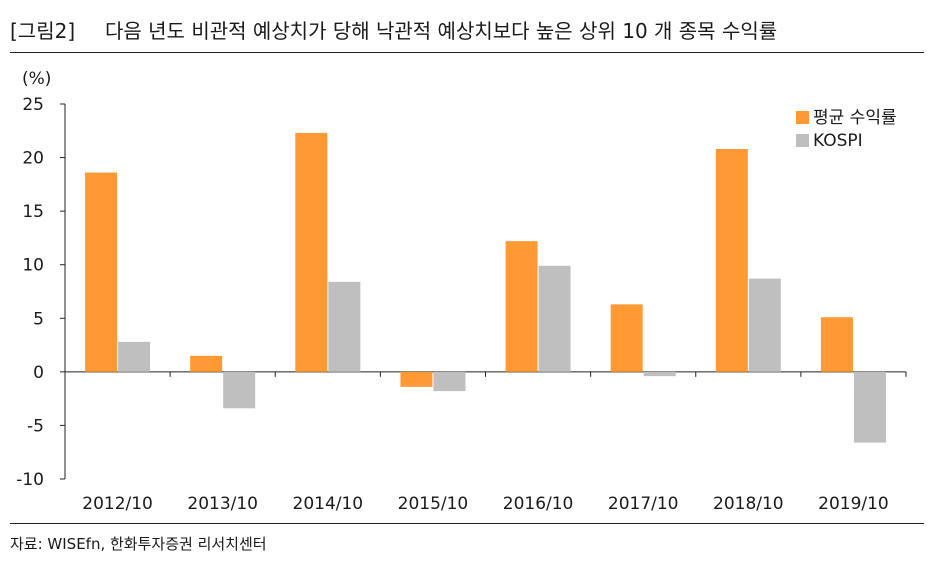  Describe the element at coordinates (138, 544) in the screenshot. I see `source-note: 자료: WISEfn, 한화투자증권 리서치센터` at that location.